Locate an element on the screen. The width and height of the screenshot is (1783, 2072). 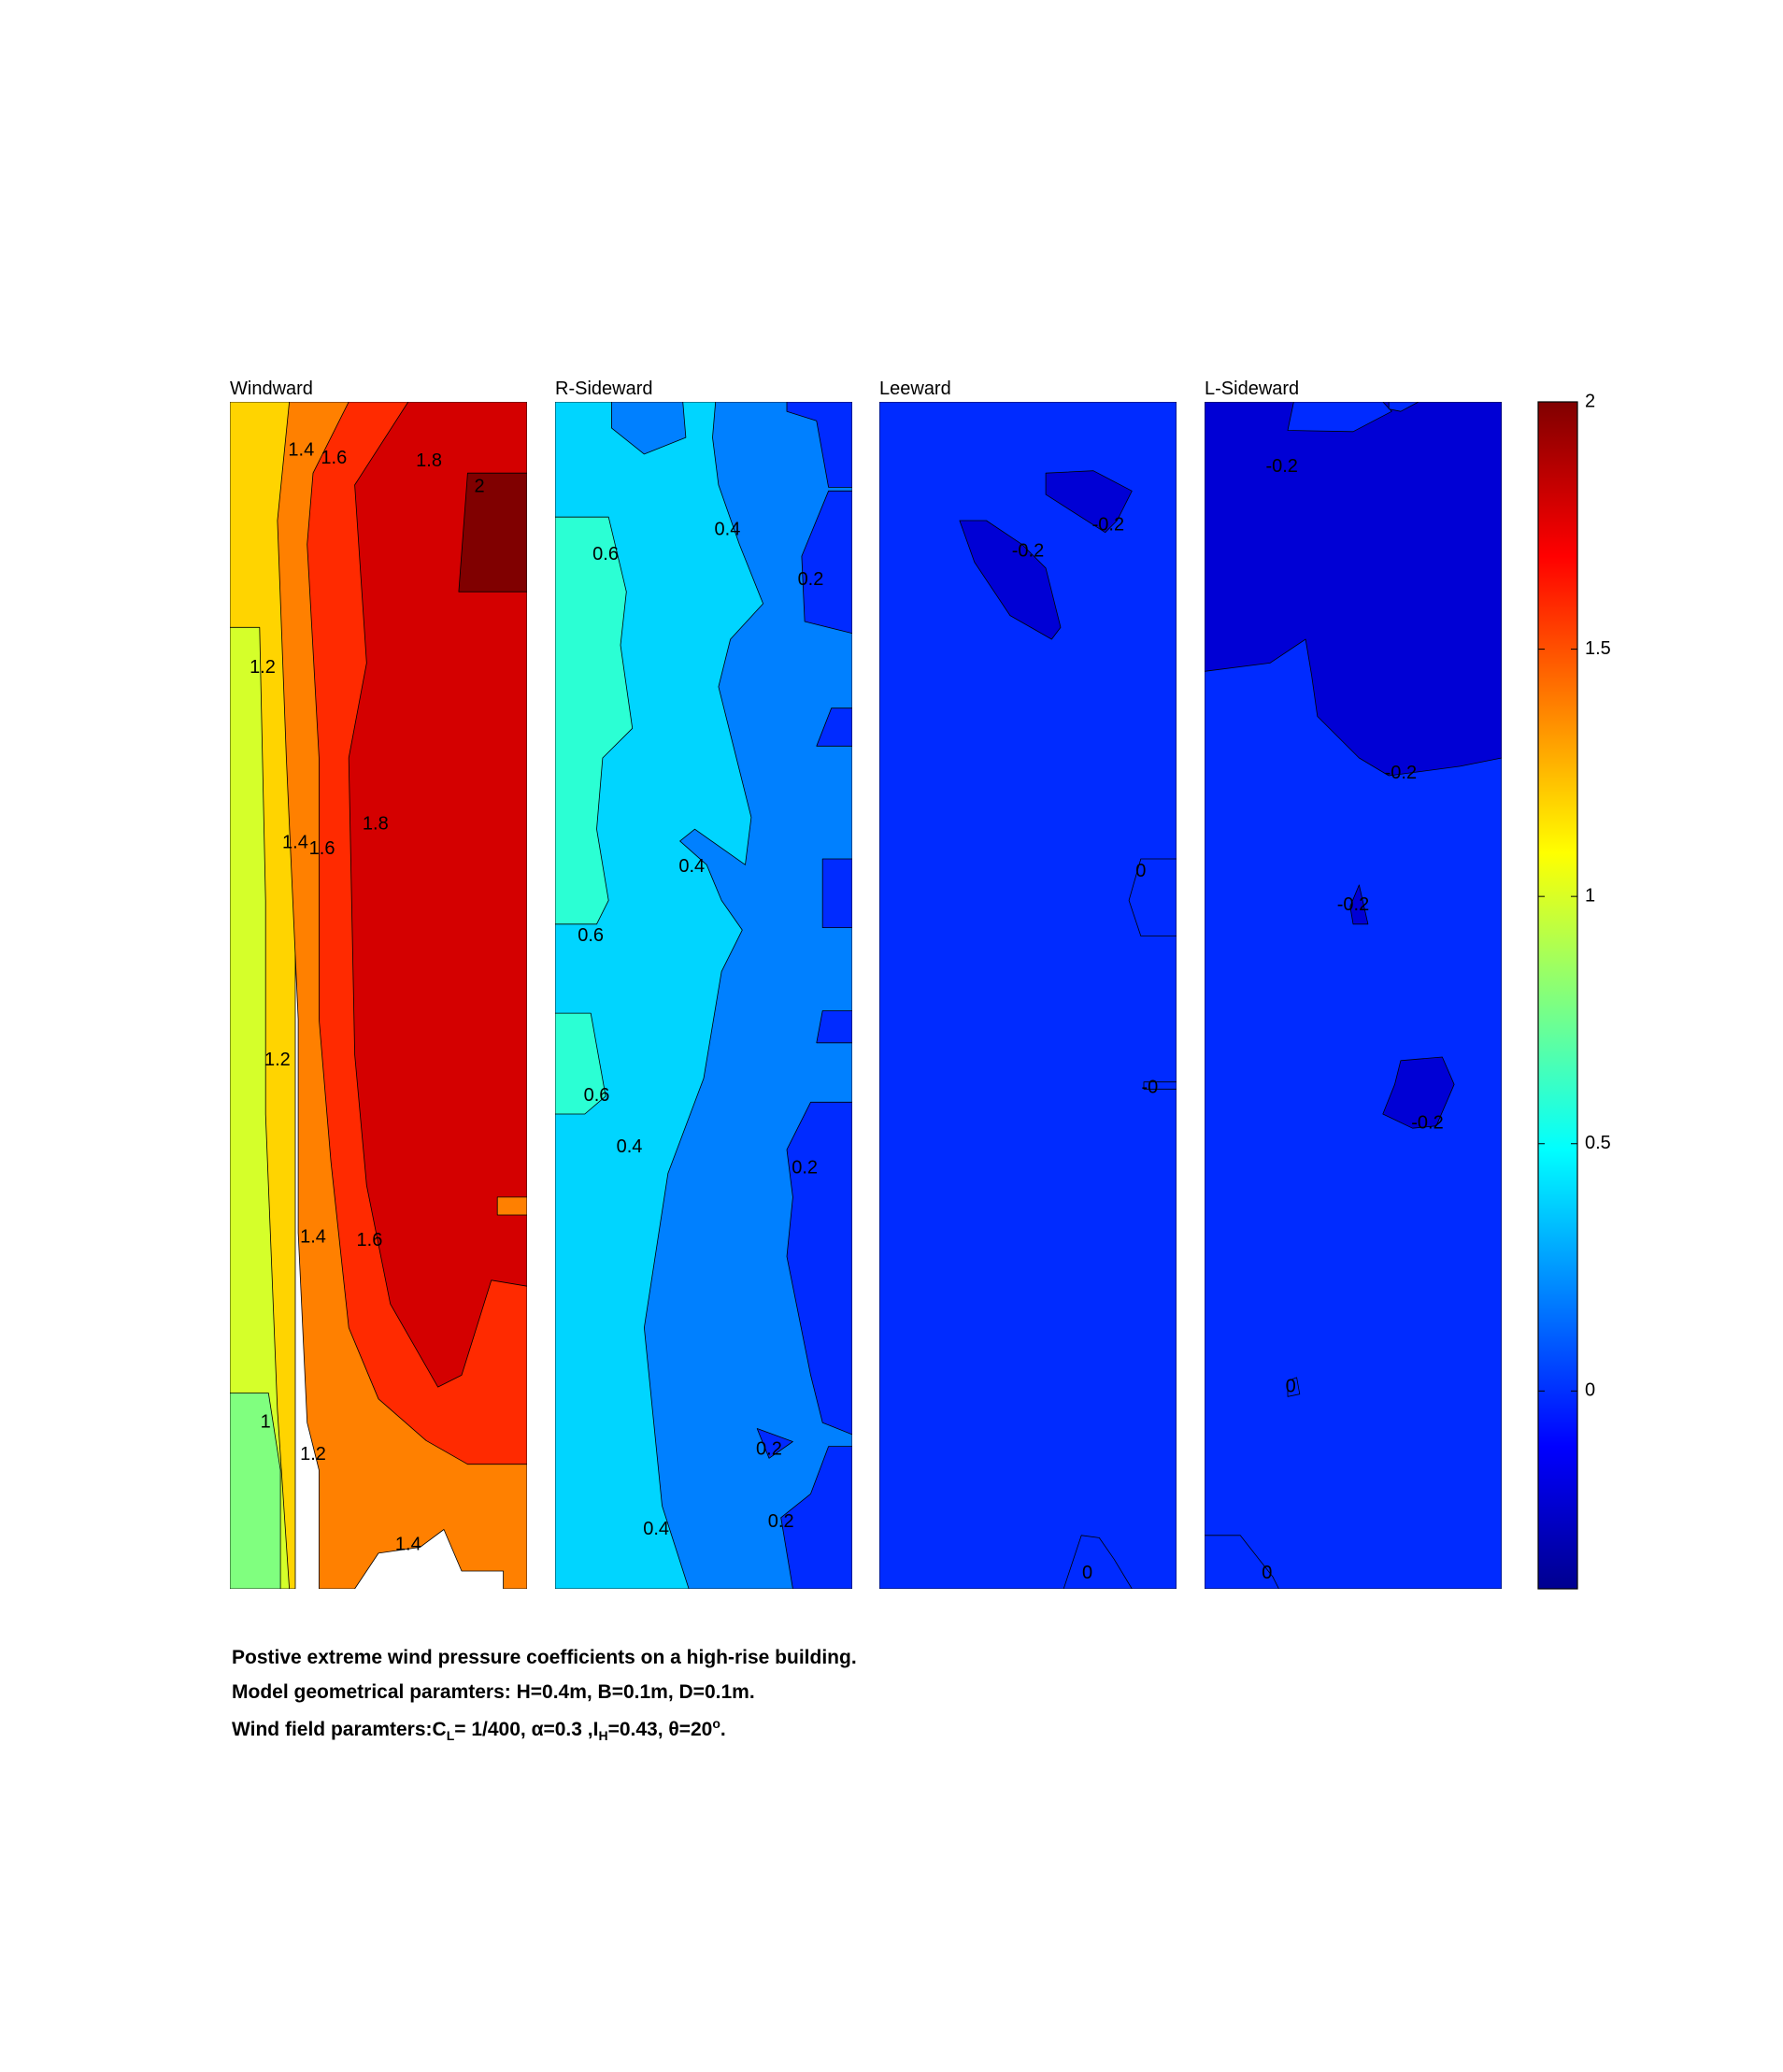
panel-title: Leeward is located at coordinates (915, 389).